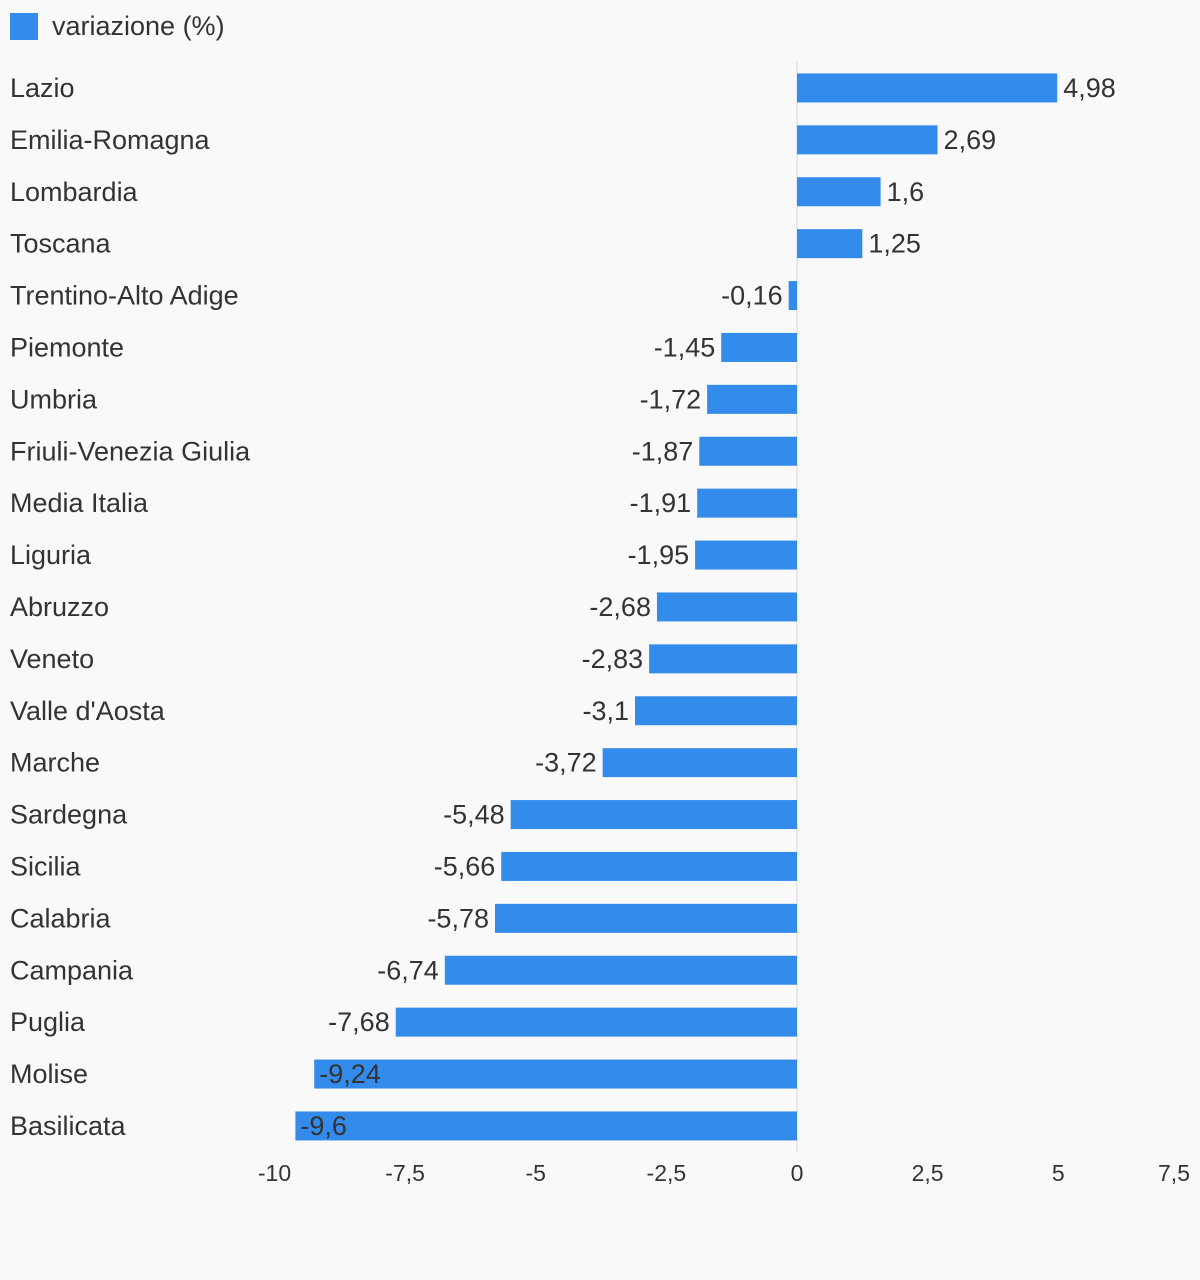  What do you see at coordinates (72, 970) in the screenshot?
I see `category-label: Campania` at bounding box center [72, 970].